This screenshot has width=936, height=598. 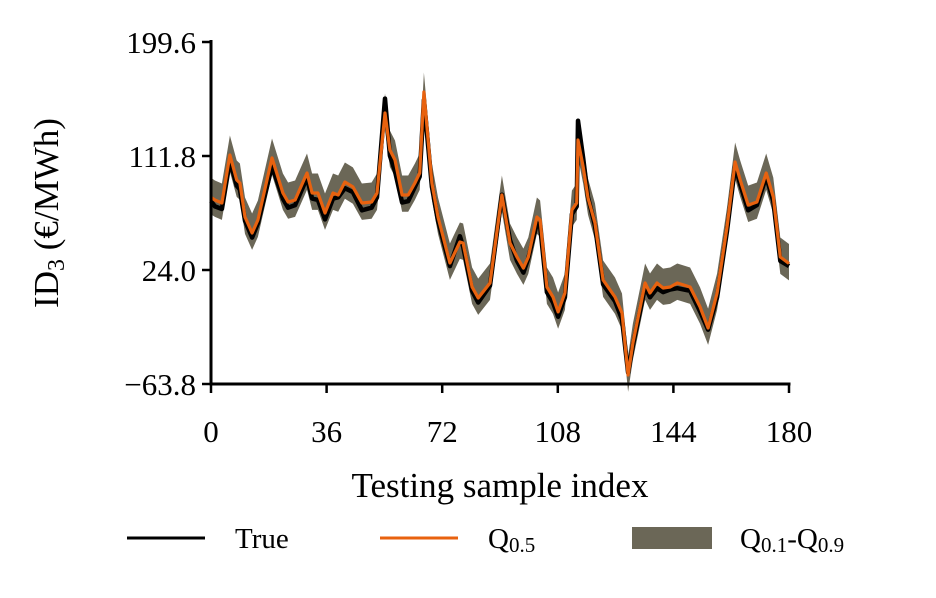 I want to click on legend-label-q05: Q0.5, so click(x=511, y=540).